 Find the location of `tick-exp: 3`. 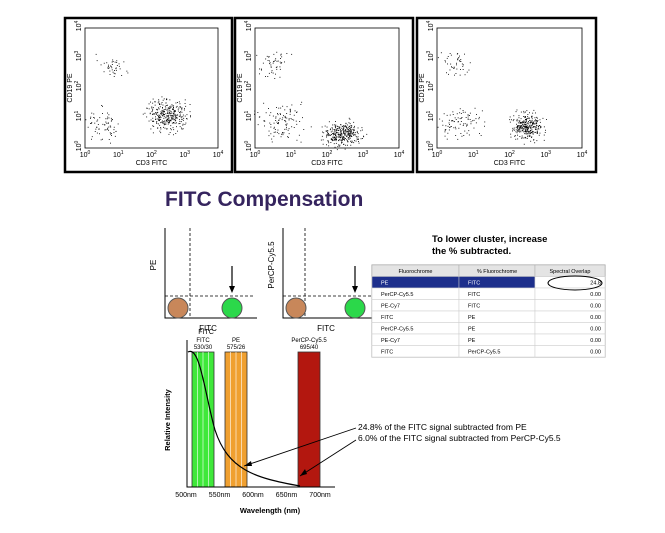

tick-exp: 3 is located at coordinates (188, 153).